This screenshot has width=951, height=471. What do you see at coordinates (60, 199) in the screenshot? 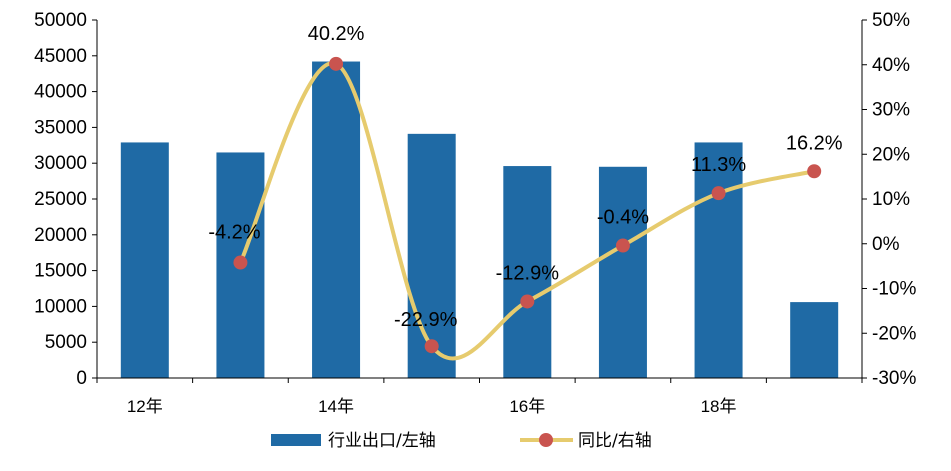
I see `left-tick-label: 25000` at bounding box center [60, 199].